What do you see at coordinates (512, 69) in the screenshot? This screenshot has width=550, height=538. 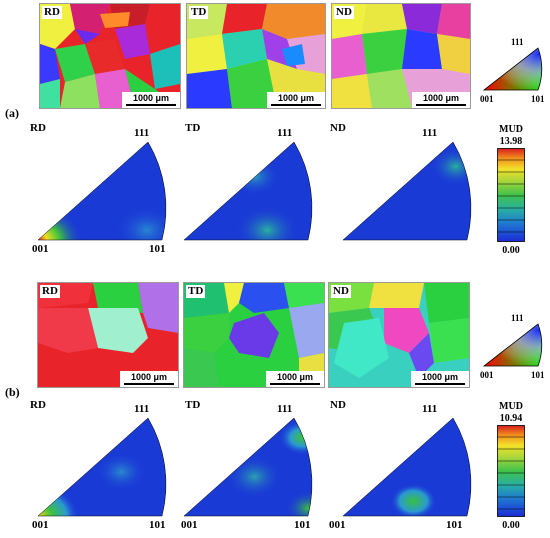 I see `ipf-color-key-a` at bounding box center [512, 69].